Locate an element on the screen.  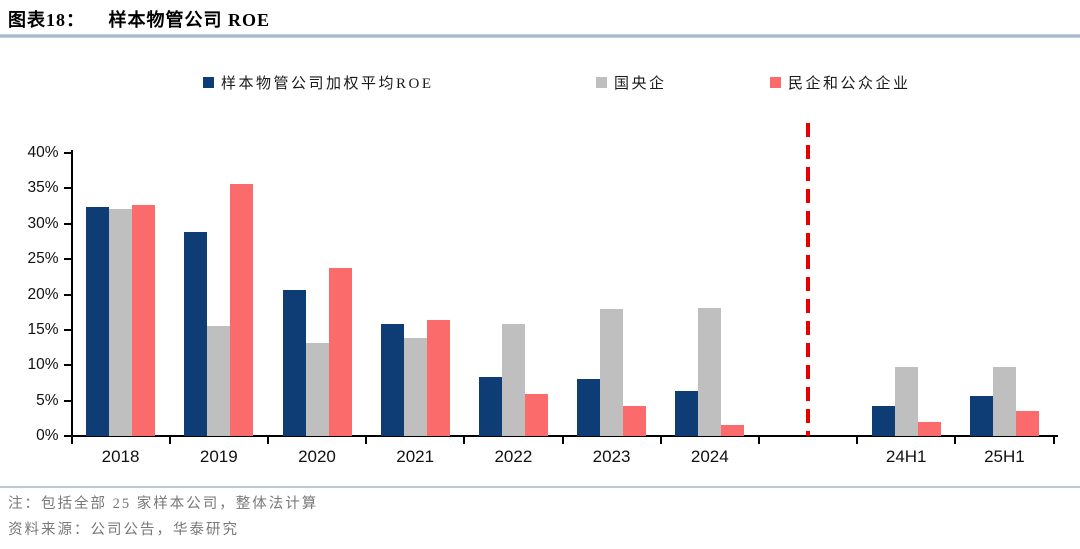
title-divider is located at coordinates (540, 36).